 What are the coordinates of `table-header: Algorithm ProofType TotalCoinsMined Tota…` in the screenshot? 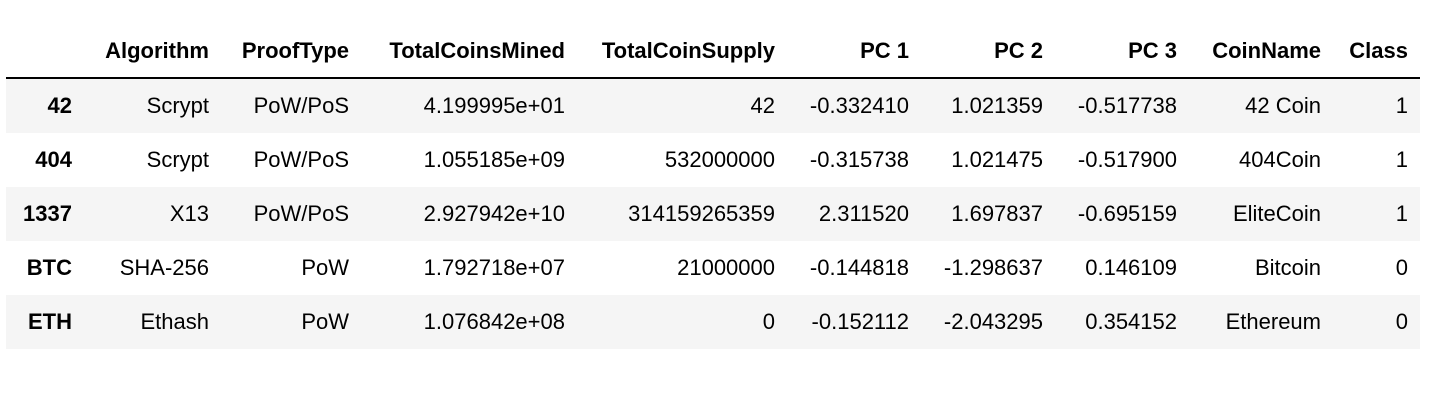 It's located at (713, 51).